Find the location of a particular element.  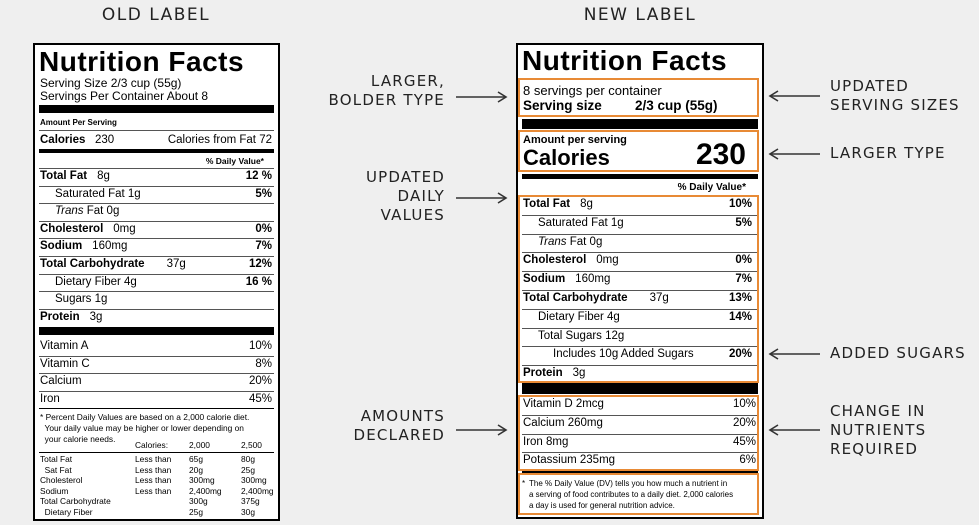

vitamin-daily-value: 20% is located at coordinates (744, 422).